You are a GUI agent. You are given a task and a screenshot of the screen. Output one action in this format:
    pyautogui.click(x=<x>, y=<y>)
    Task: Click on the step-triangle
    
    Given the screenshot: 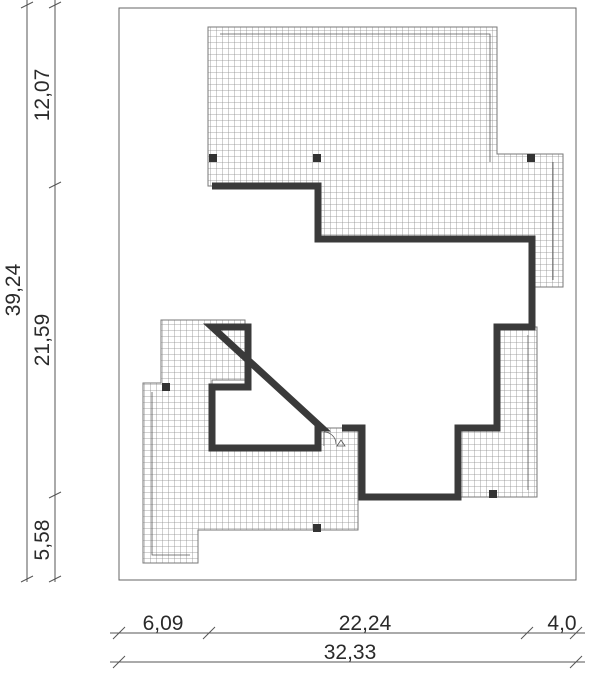 What is the action you would take?
    pyautogui.click(x=341, y=443)
    